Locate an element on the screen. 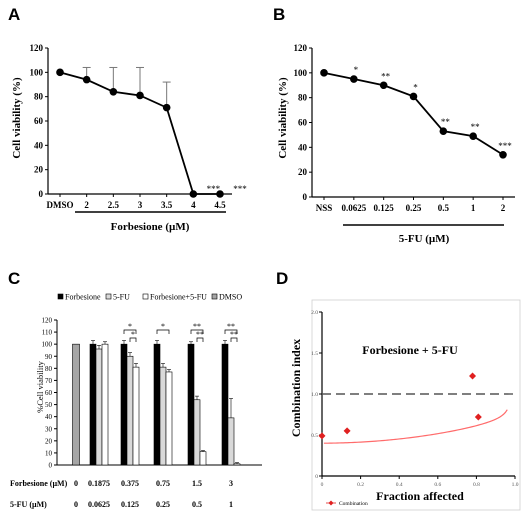 This screenshot has width=525, height=516. panel-d-x-tick-label: 0.8 is located at coordinates (476, 485).